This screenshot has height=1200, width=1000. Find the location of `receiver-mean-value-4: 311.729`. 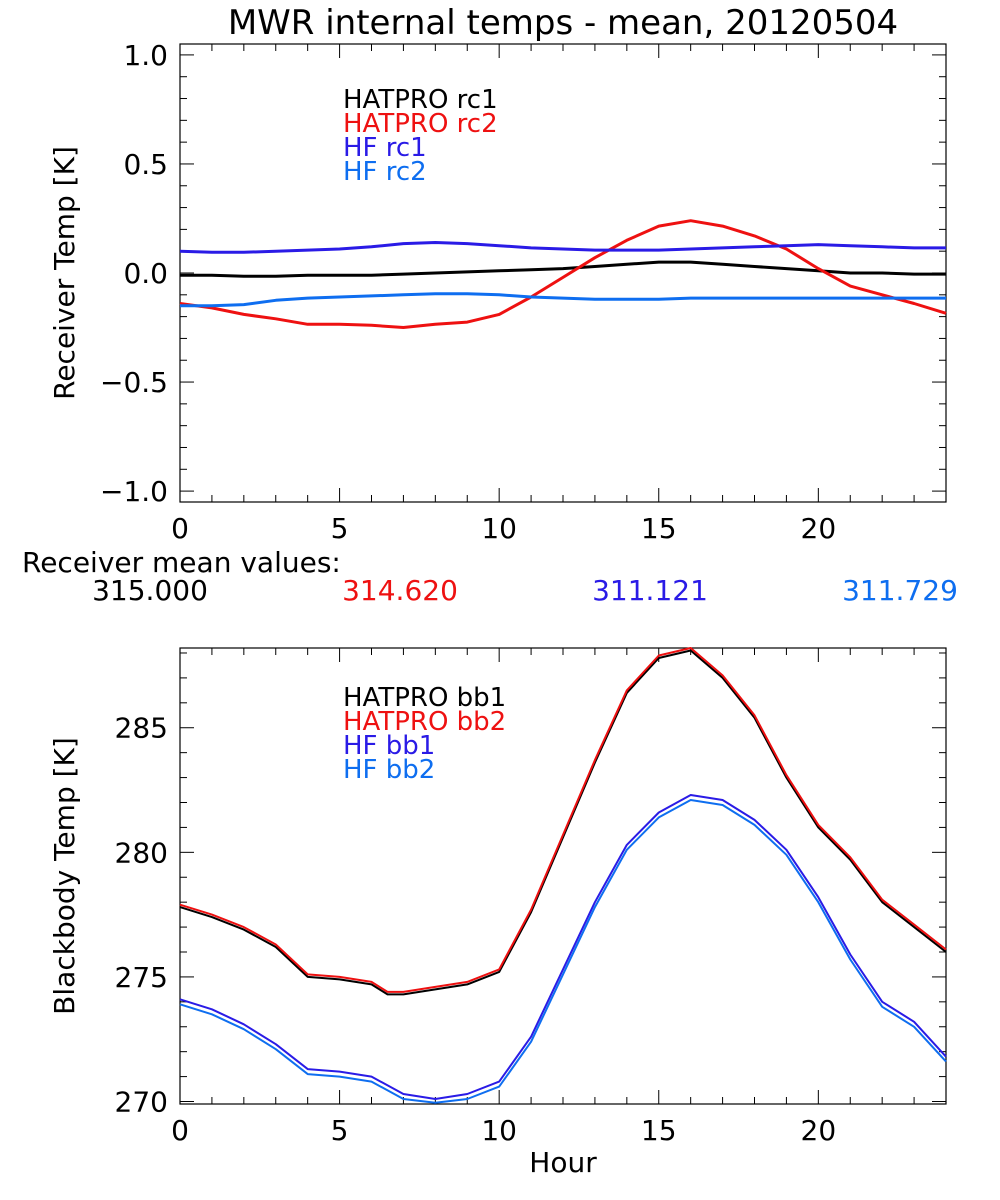

receiver-mean-value-4: 311.729 is located at coordinates (900, 590).